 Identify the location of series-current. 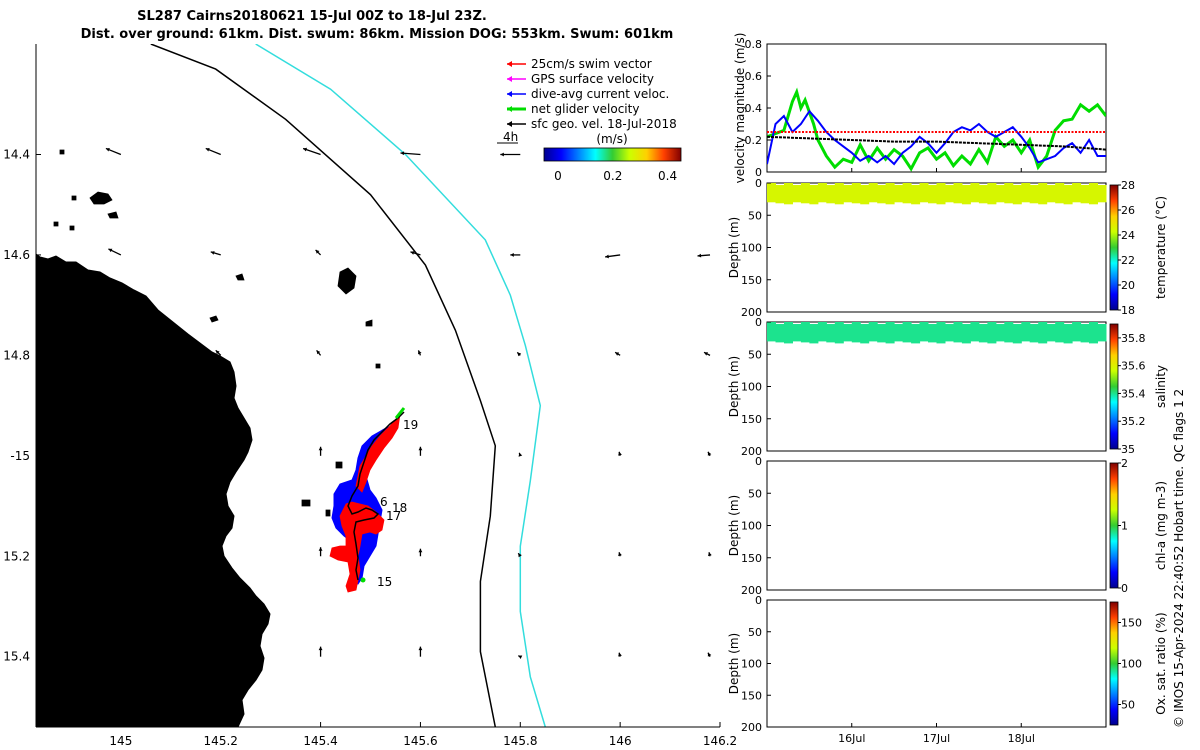
(936, 137).